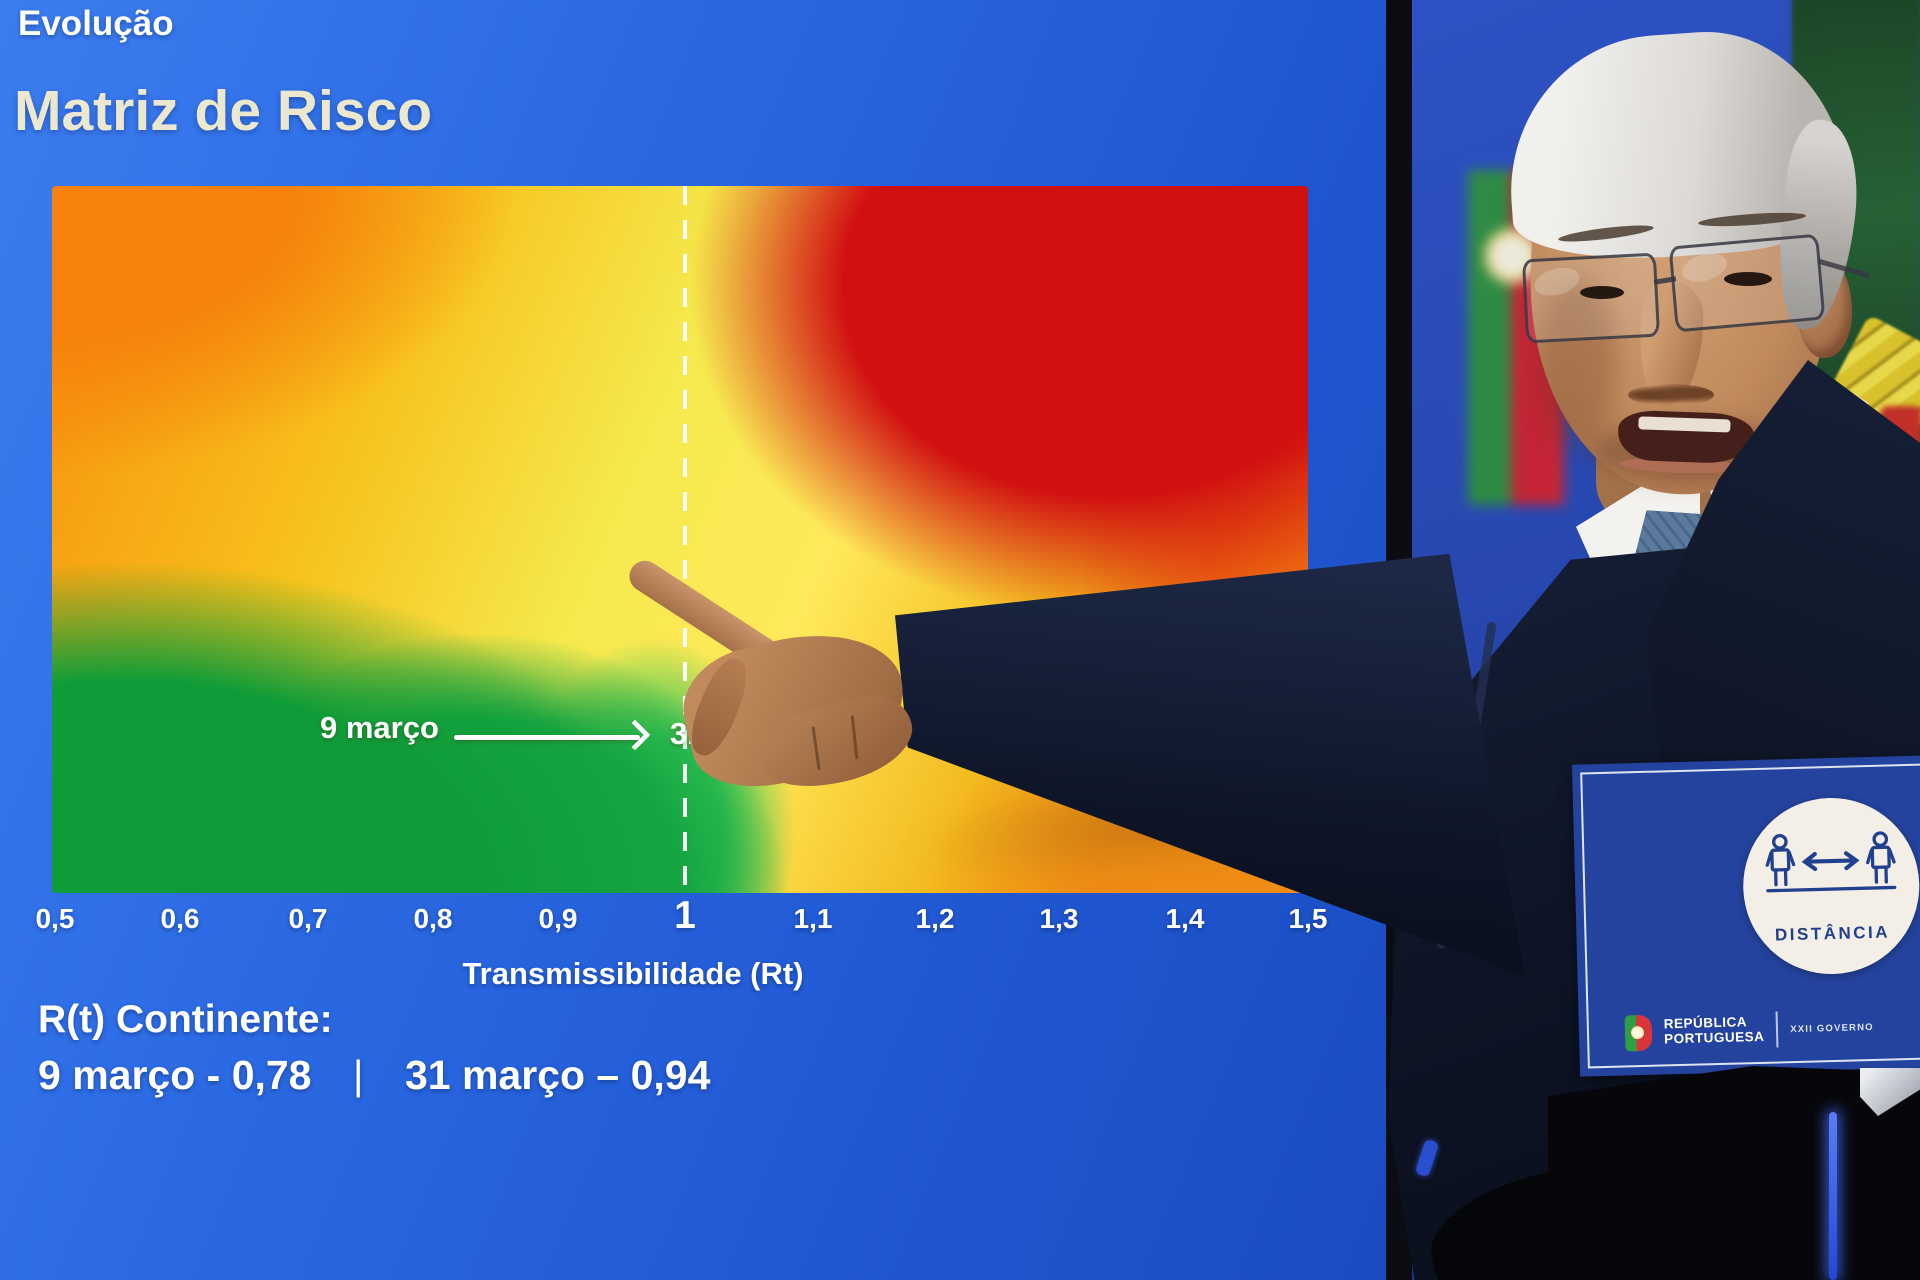  Describe the element at coordinates (770, 671) in the screenshot. I see `pointing-hand` at that location.